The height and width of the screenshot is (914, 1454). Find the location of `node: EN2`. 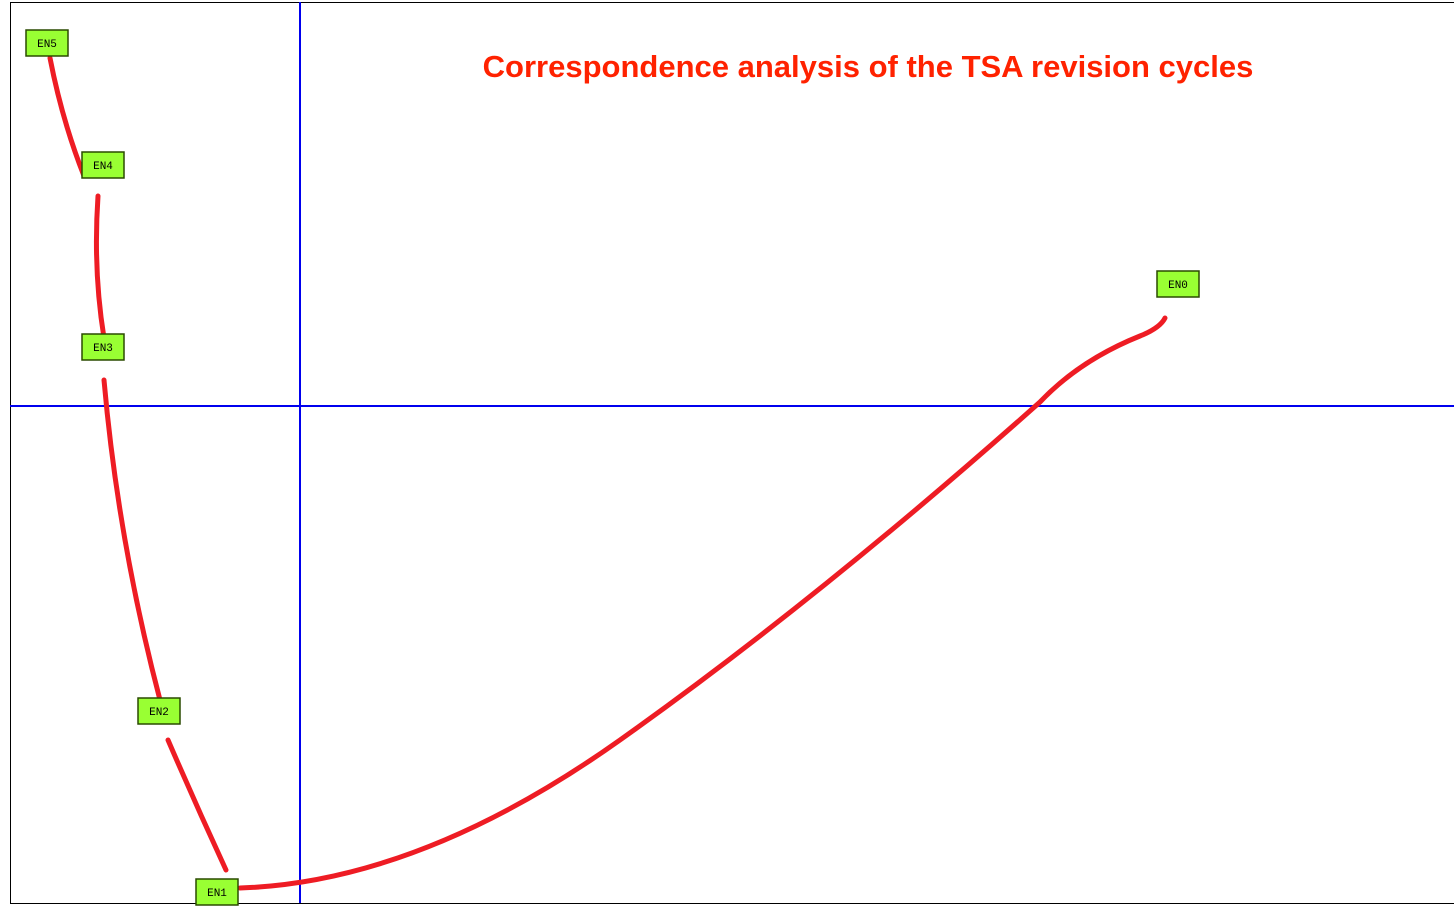

node: EN2 is located at coordinates (159, 711).